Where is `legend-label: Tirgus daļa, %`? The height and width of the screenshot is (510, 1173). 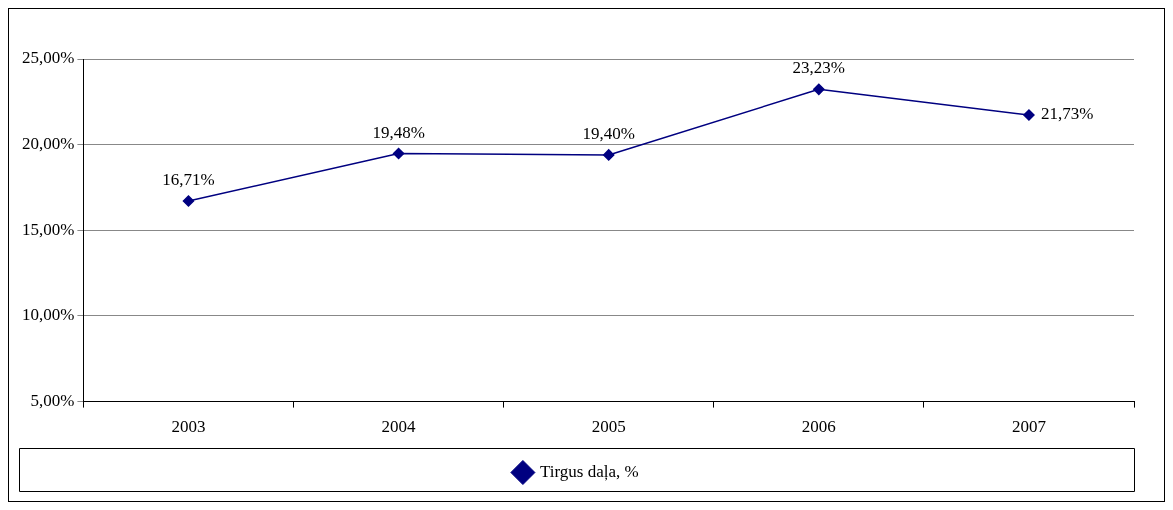
legend-label: Tirgus daļa, % is located at coordinates (589, 471).